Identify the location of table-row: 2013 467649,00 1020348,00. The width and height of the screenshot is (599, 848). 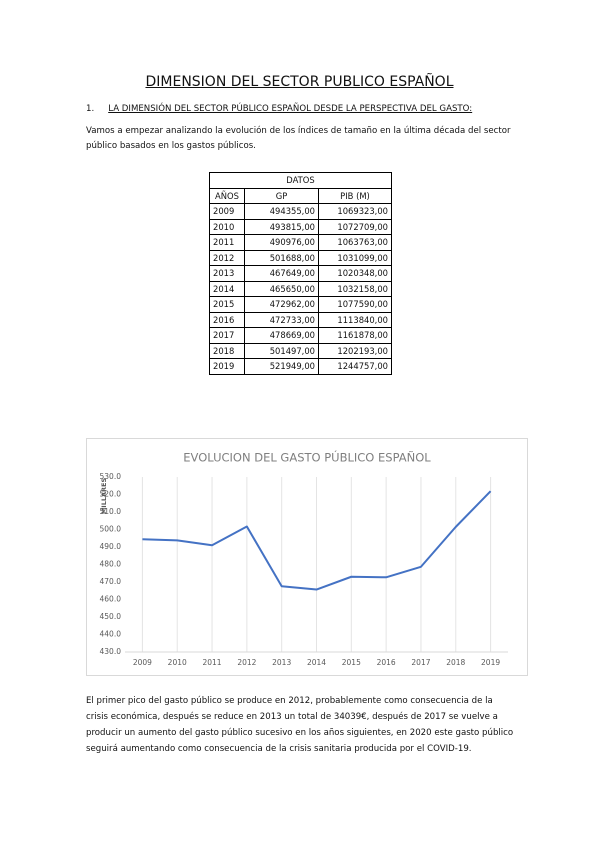
(300, 273).